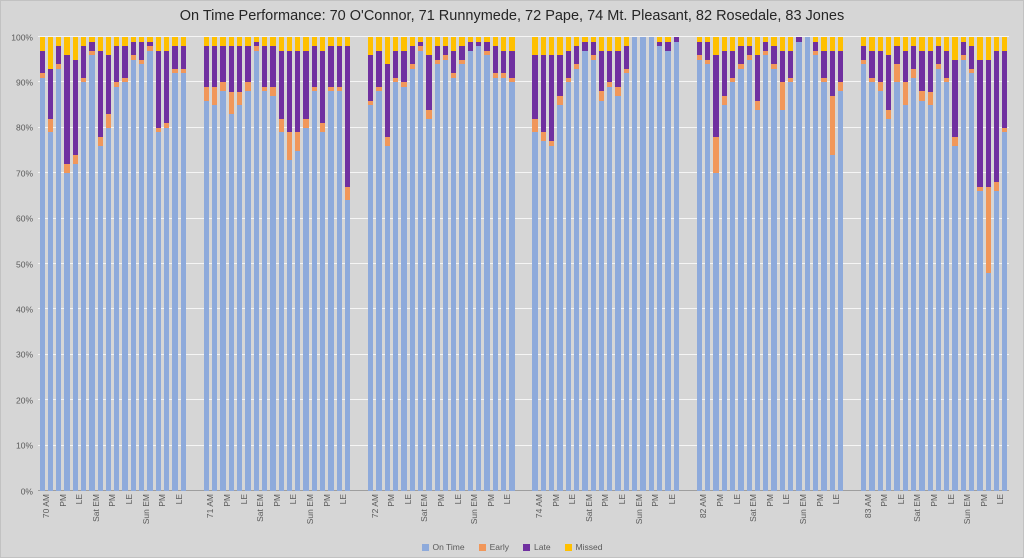 The height and width of the screenshot is (558, 1024). Describe the element at coordinates (583, 547) in the screenshot. I see `legend-item-missed: Missed` at that location.